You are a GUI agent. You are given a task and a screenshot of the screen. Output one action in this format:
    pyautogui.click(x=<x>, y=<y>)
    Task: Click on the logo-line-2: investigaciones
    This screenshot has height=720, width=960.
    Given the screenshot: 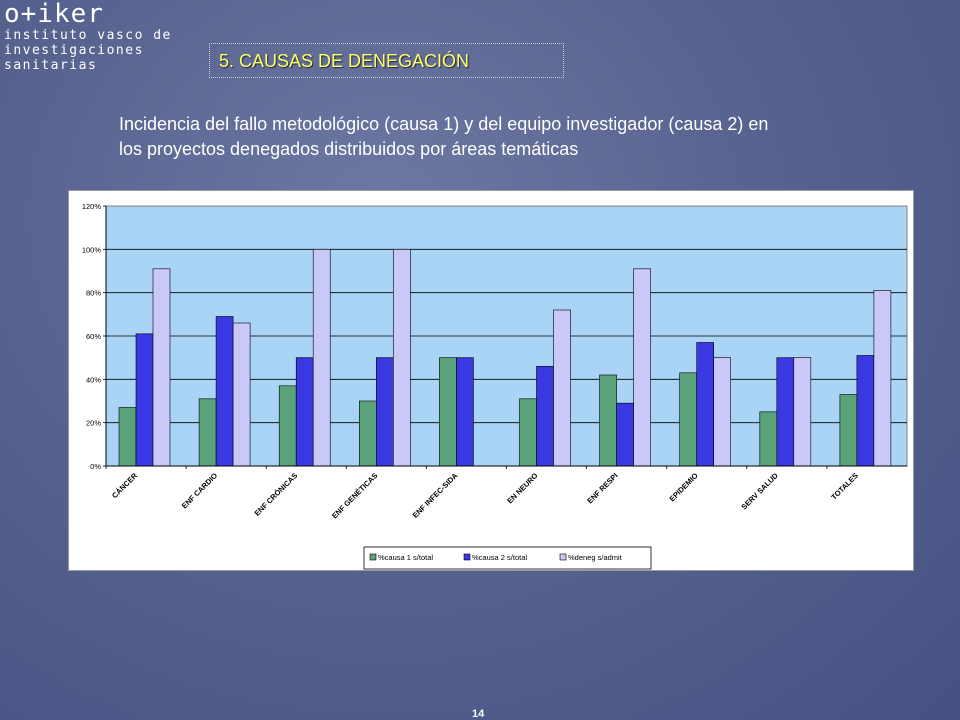 What is the action you would take?
    pyautogui.click(x=74, y=50)
    